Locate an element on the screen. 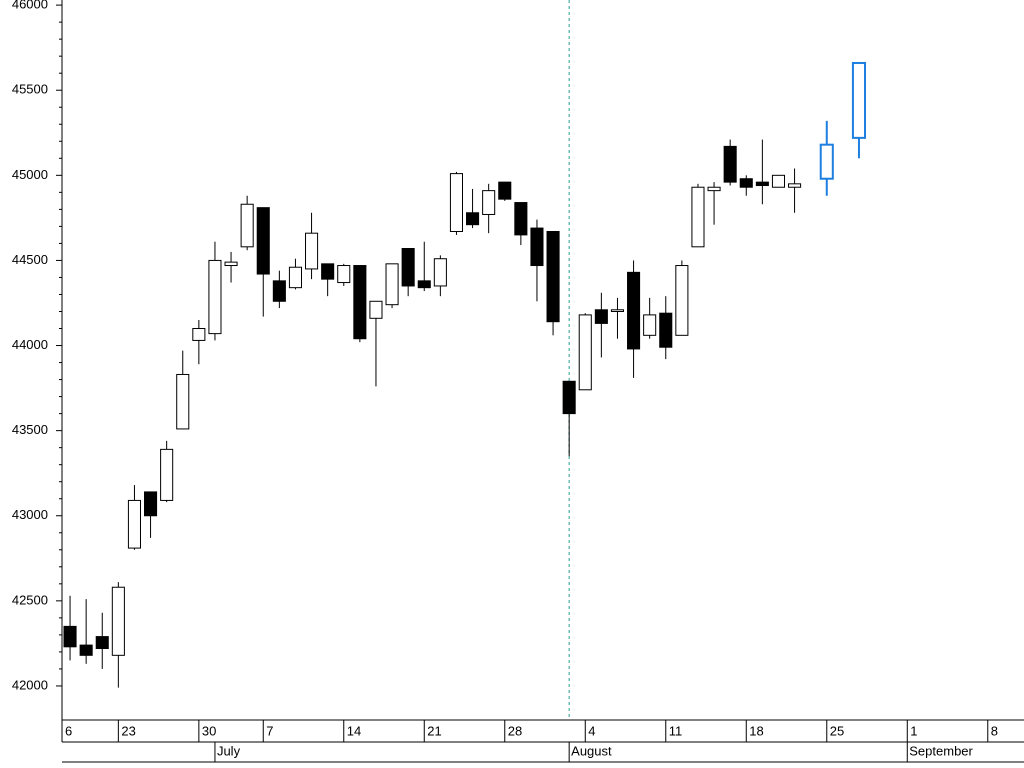 The image size is (1024, 768). y-tick-label: 42500 is located at coordinates (30, 599).